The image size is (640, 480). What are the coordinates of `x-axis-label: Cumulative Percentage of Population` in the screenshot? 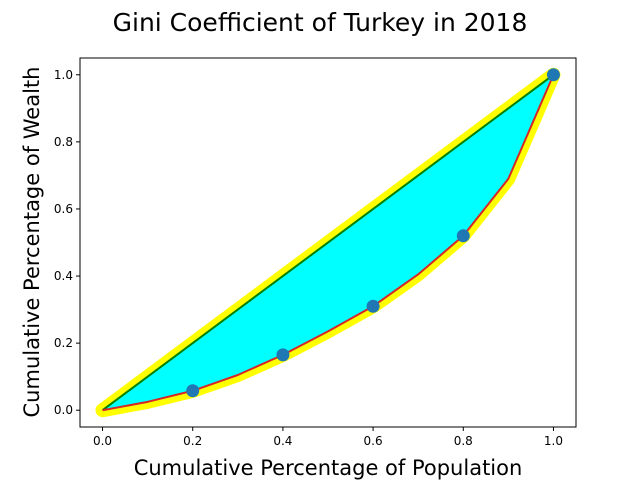 It's located at (328, 468).